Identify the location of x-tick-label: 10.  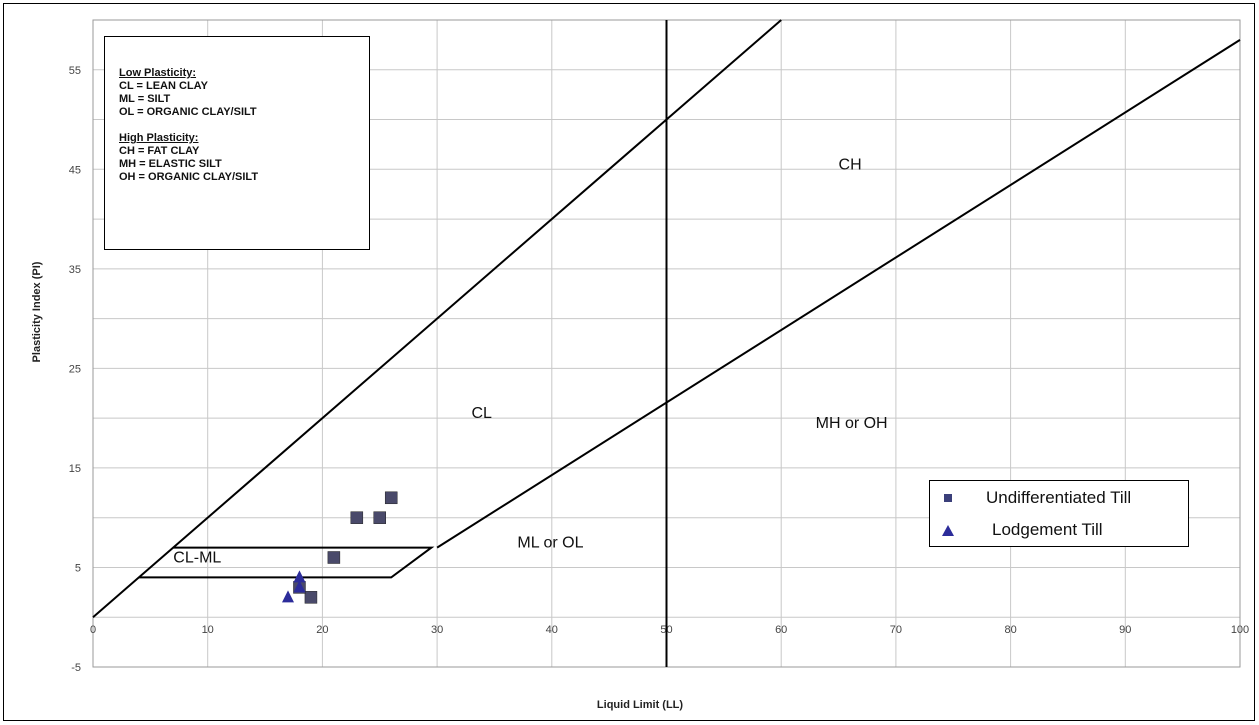
(208, 630).